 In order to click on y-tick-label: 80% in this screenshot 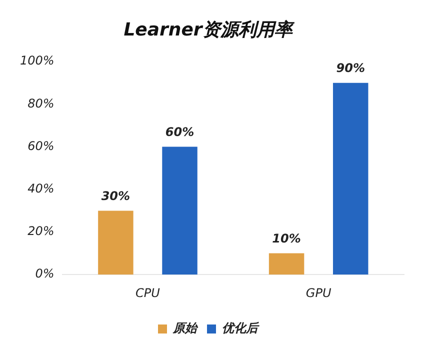, I will do `click(41, 103)`.